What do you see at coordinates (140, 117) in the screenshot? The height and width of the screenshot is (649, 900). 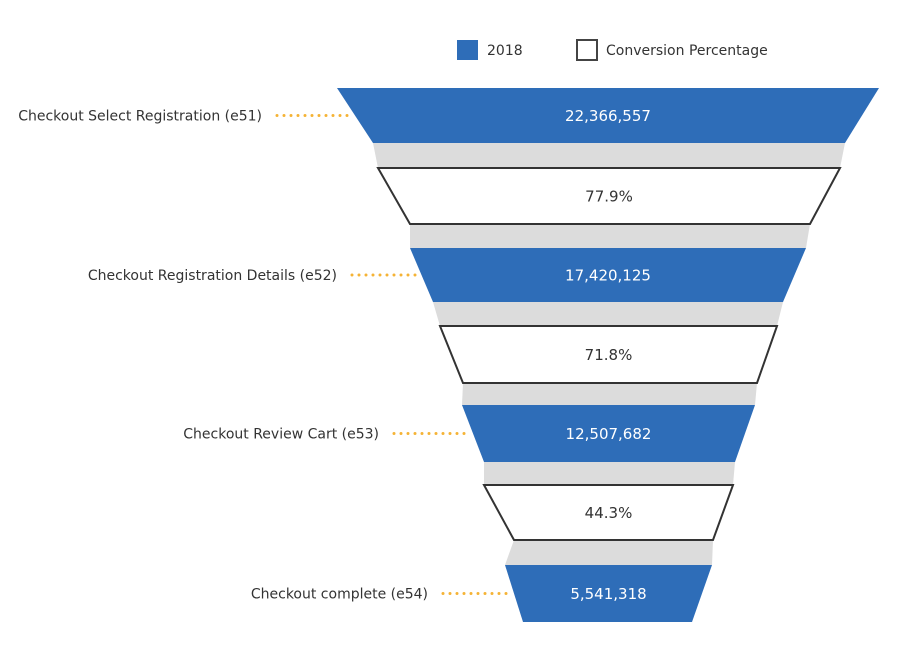 I see `stage-label: Checkout Select Registration (e51)` at bounding box center [140, 117].